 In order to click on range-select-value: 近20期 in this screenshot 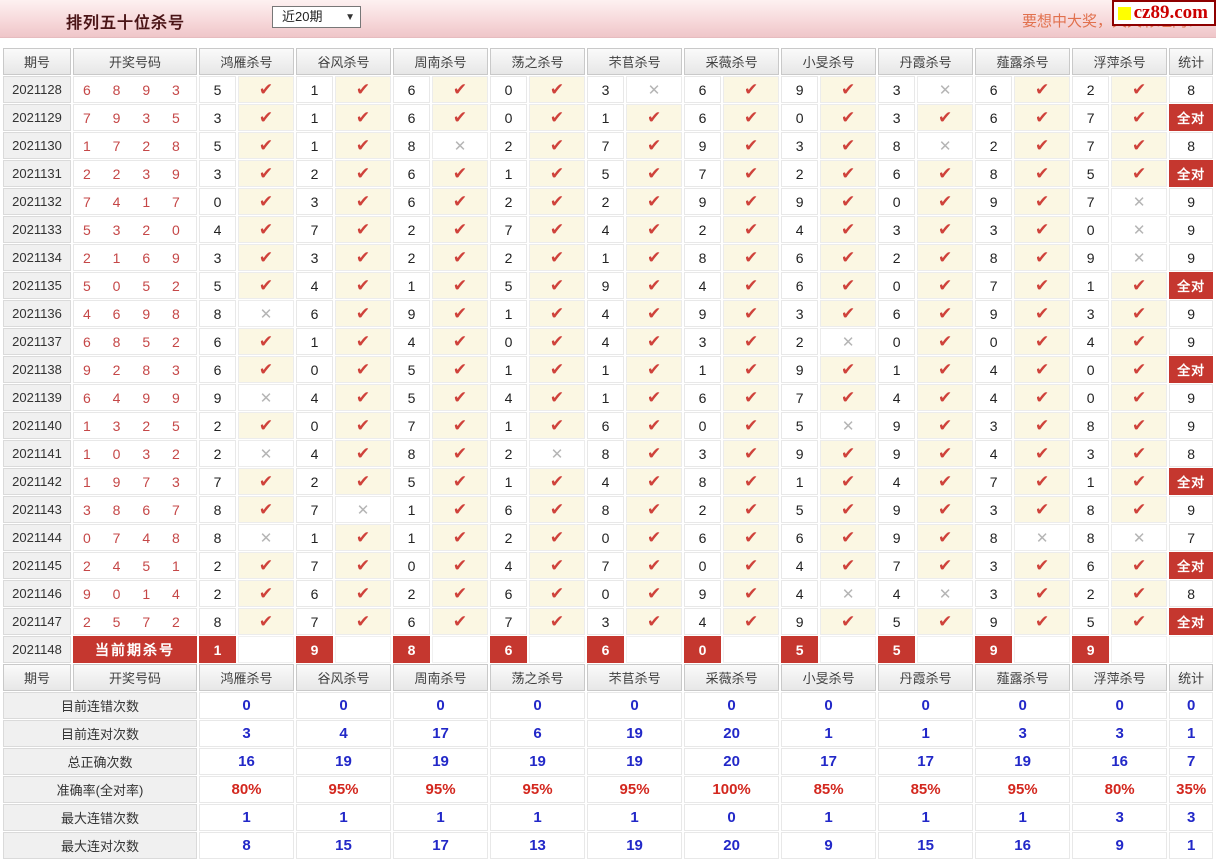, I will do `click(302, 16)`.